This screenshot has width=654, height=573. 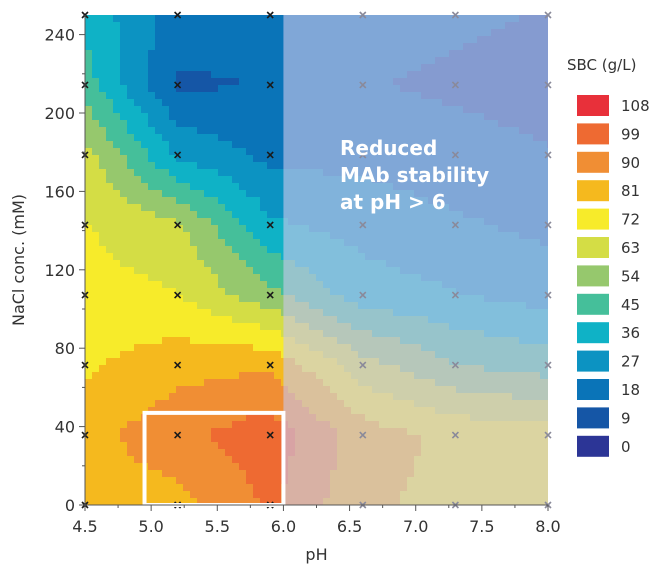 I want to click on legend-item: 81, so click(x=608, y=191).